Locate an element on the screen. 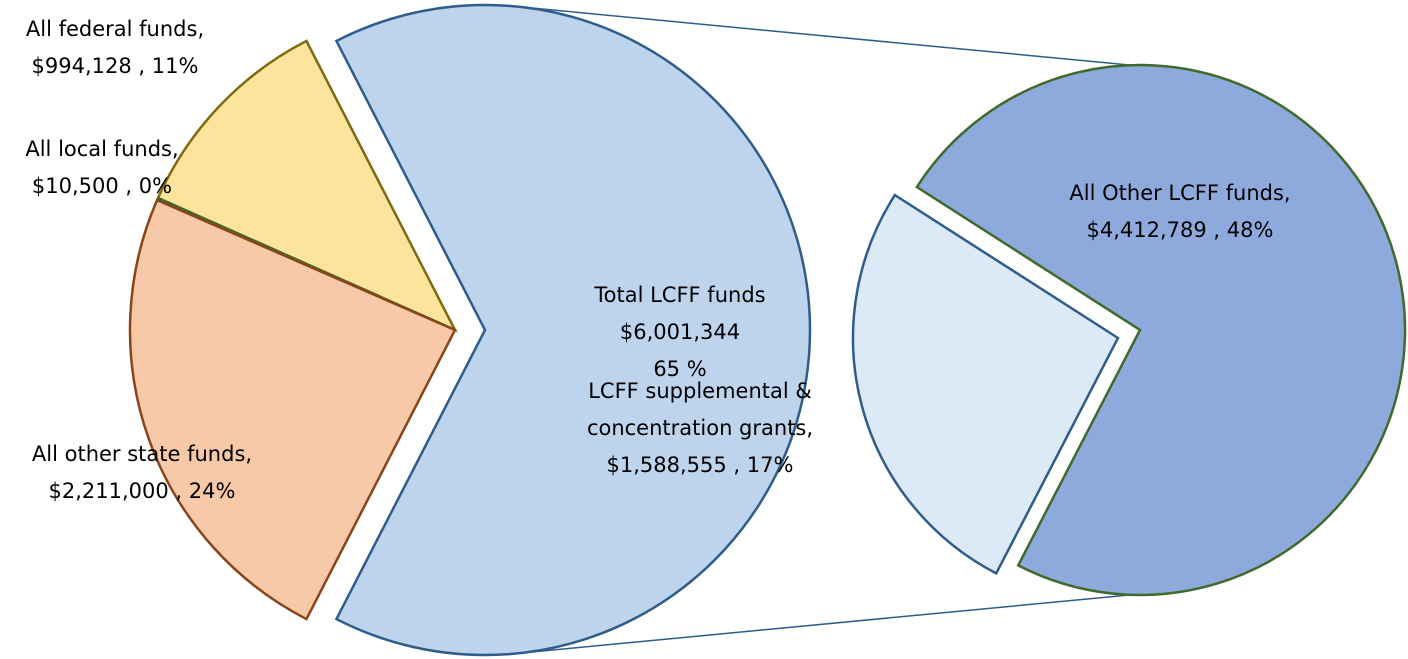  data-label: $4,412,789 , 48% is located at coordinates (1180, 230).